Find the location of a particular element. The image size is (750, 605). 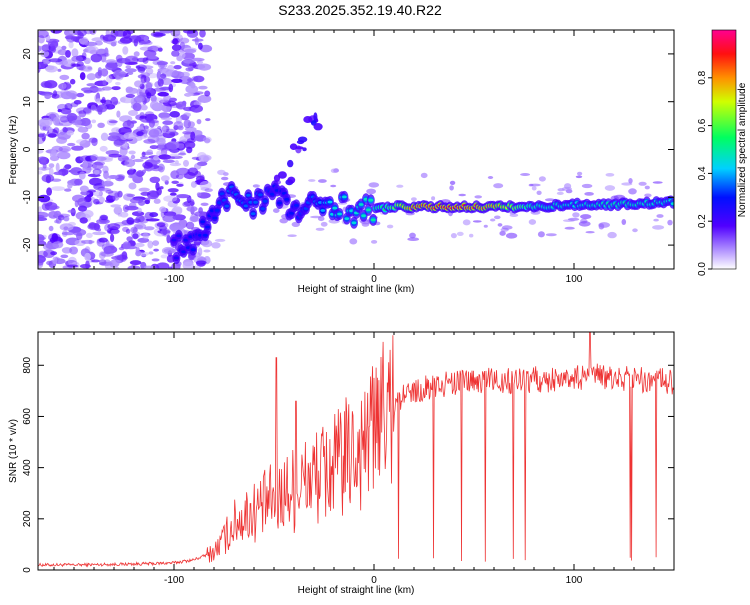

figure-title: S233.2025.352.19.40.R22 is located at coordinates (360, 10).